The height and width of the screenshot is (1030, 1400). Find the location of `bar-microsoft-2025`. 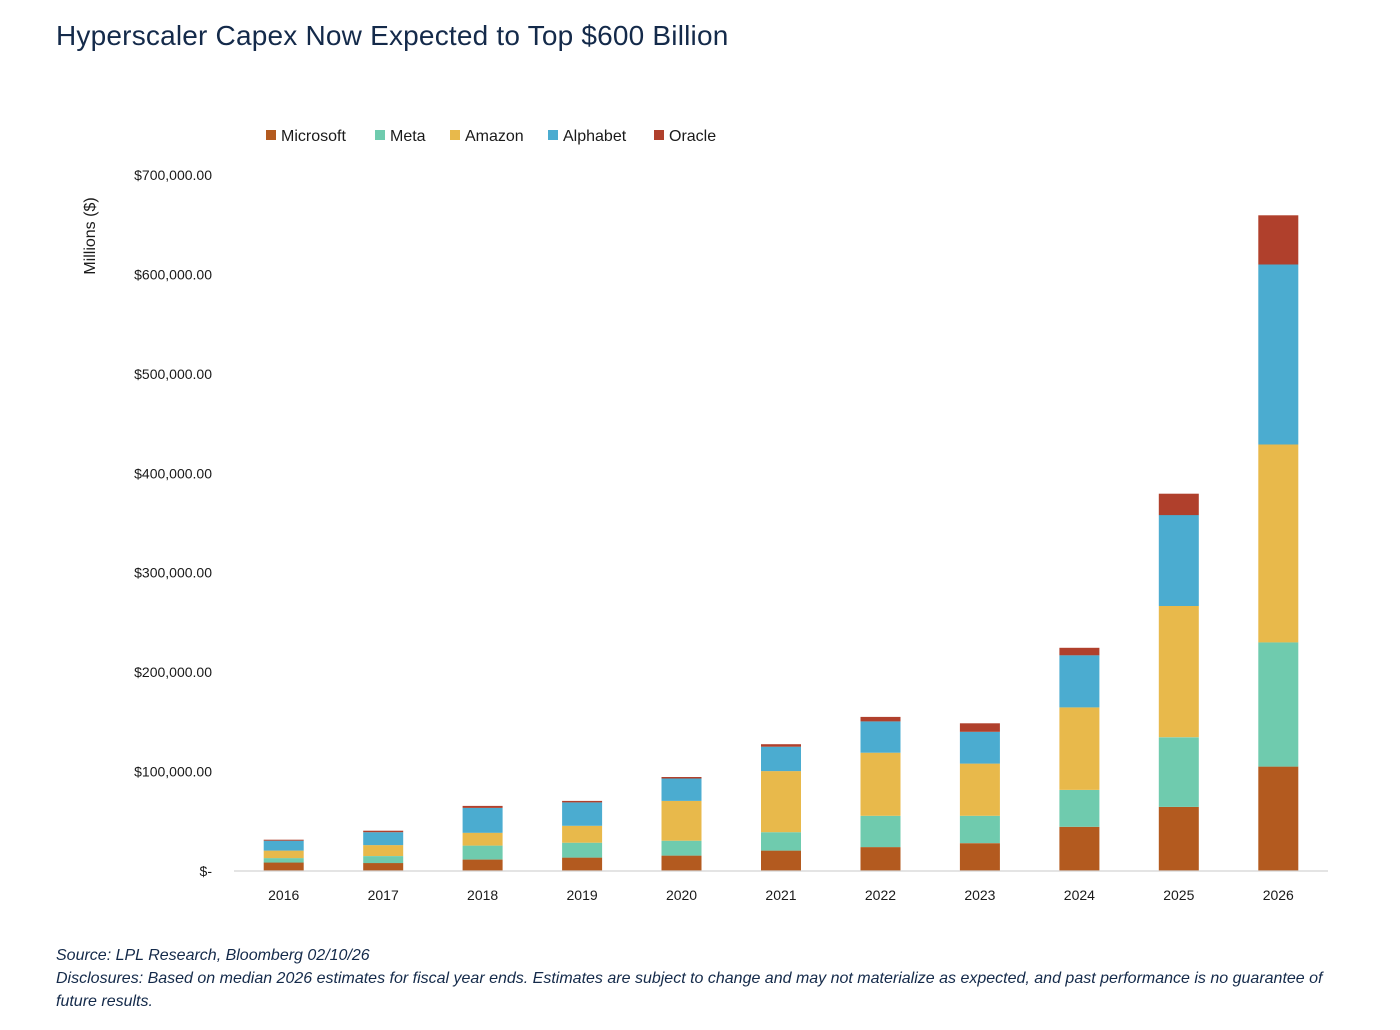

bar-microsoft-2025 is located at coordinates (1178, 838).